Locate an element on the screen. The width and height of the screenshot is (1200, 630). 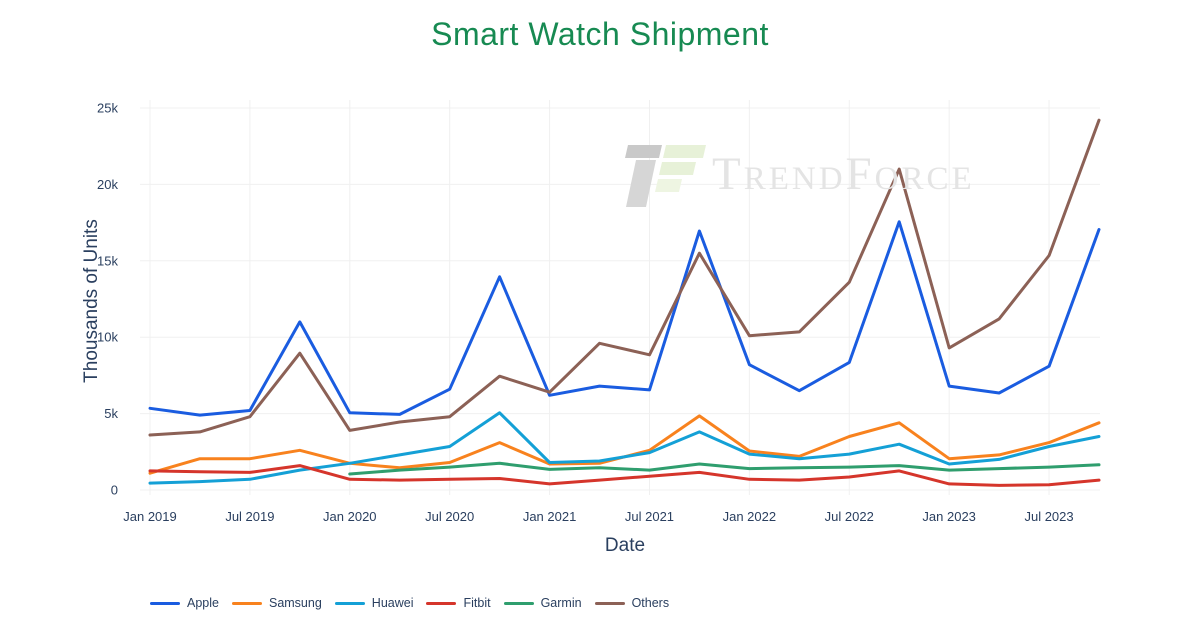
legend-swatch-huawei is located at coordinates (349, 603).